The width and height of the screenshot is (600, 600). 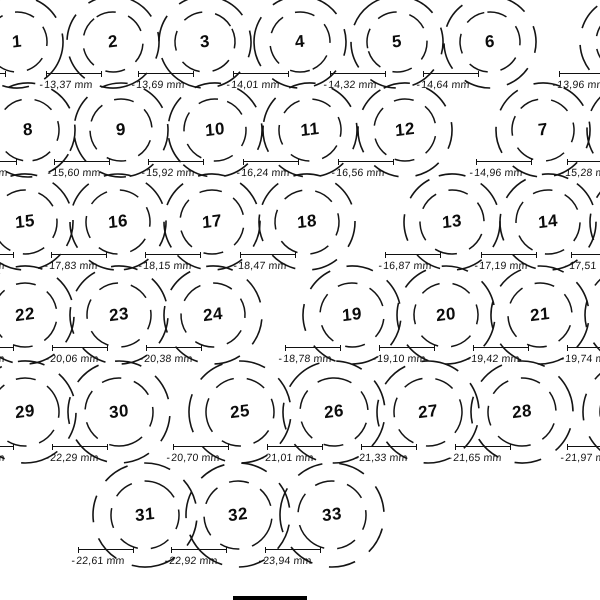 What do you see at coordinates (475, 458) in the screenshot?
I see `diameter-value: 21,65 mm` at bounding box center [475, 458].